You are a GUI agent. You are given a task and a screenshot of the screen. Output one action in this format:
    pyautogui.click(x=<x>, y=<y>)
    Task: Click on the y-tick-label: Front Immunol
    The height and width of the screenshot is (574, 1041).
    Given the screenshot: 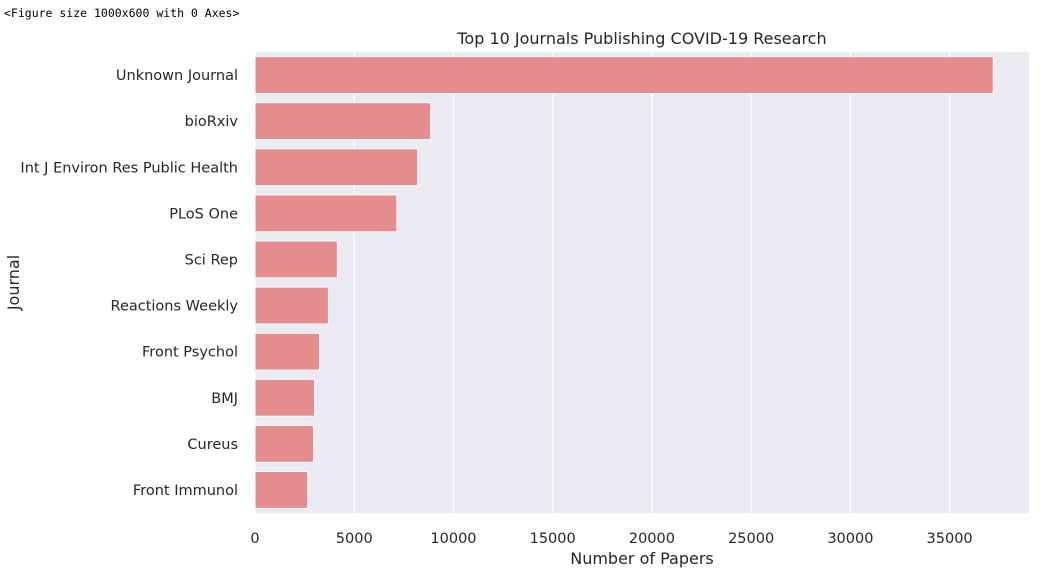 What is the action you would take?
    pyautogui.click(x=185, y=491)
    